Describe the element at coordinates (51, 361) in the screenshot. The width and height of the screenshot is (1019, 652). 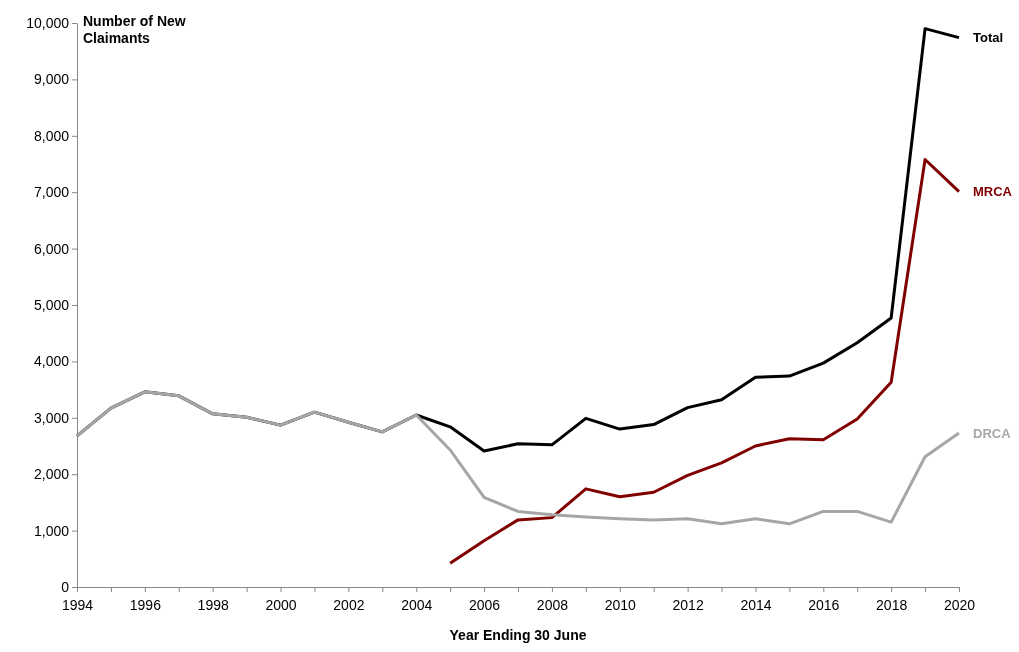
I see `y-tick-label: 4,000` at that location.